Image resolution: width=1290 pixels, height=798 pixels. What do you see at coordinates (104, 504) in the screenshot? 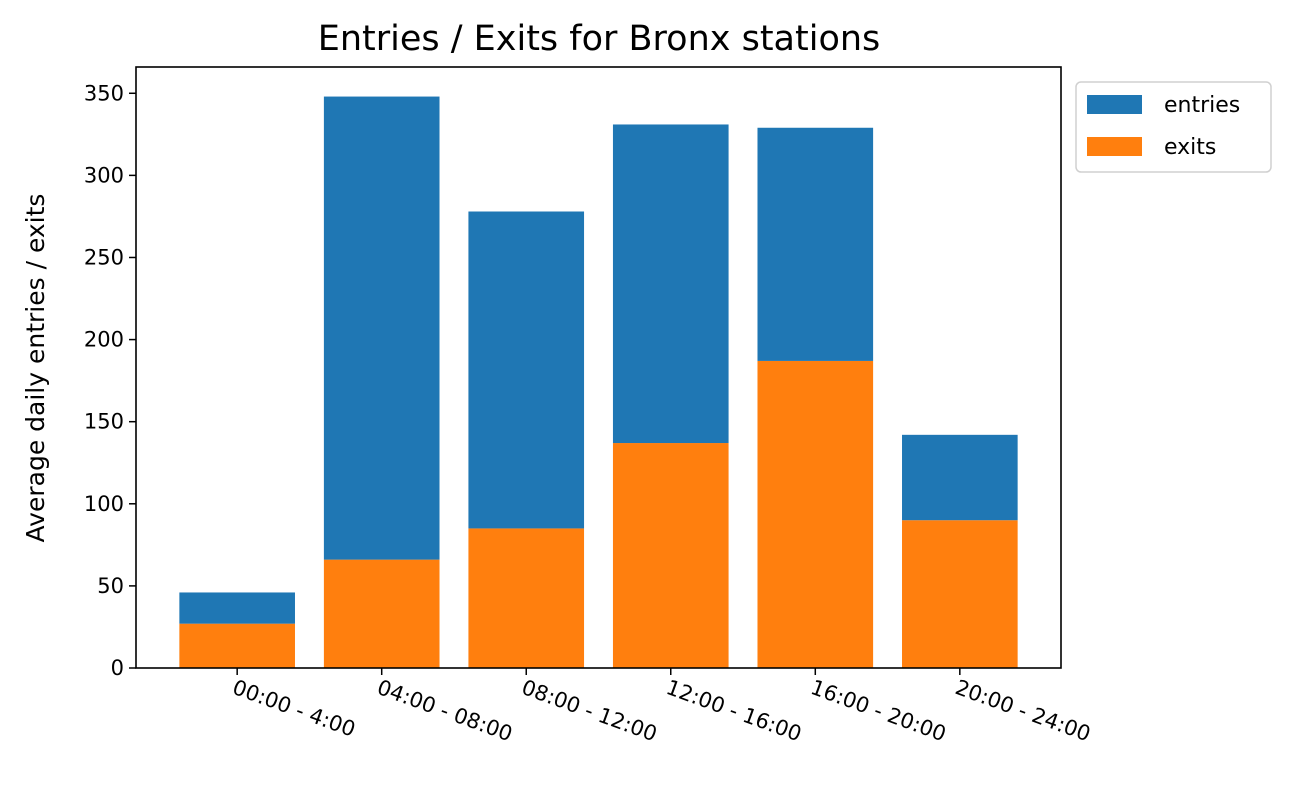
I see `y-tick-label: 100` at bounding box center [104, 504].